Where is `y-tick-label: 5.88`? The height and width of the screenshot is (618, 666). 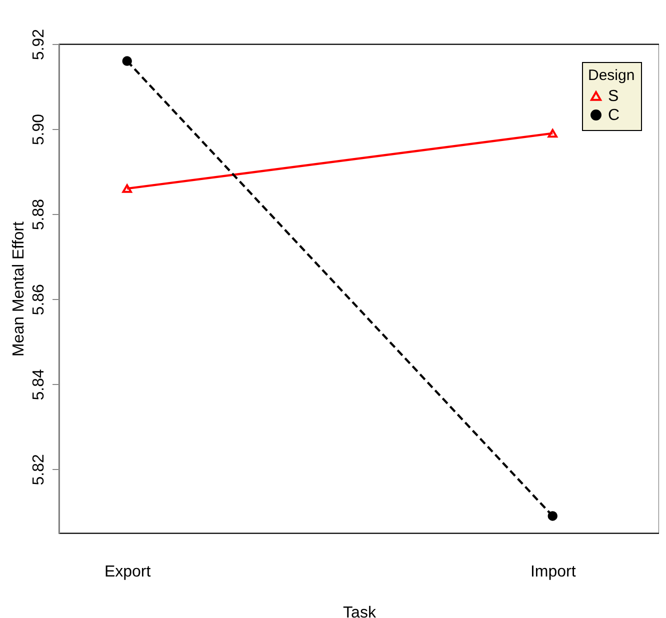 y-tick-label: 5.88 is located at coordinates (39, 214).